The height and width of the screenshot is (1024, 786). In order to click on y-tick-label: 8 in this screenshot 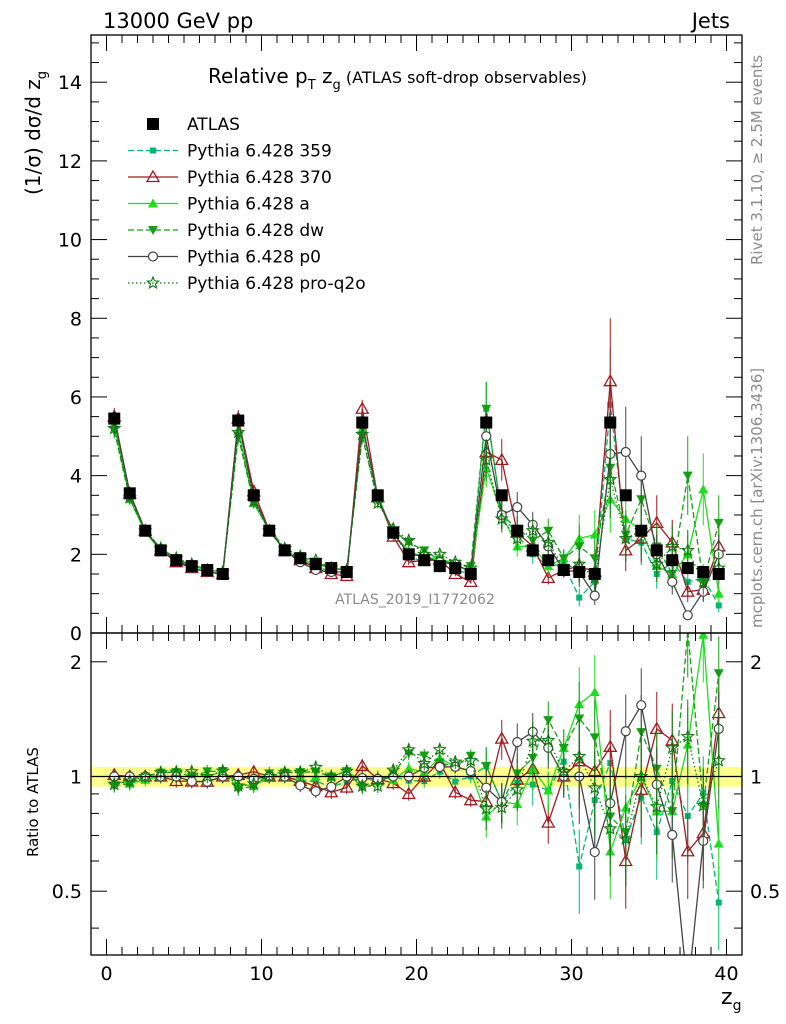, I will do `click(76, 319)`.